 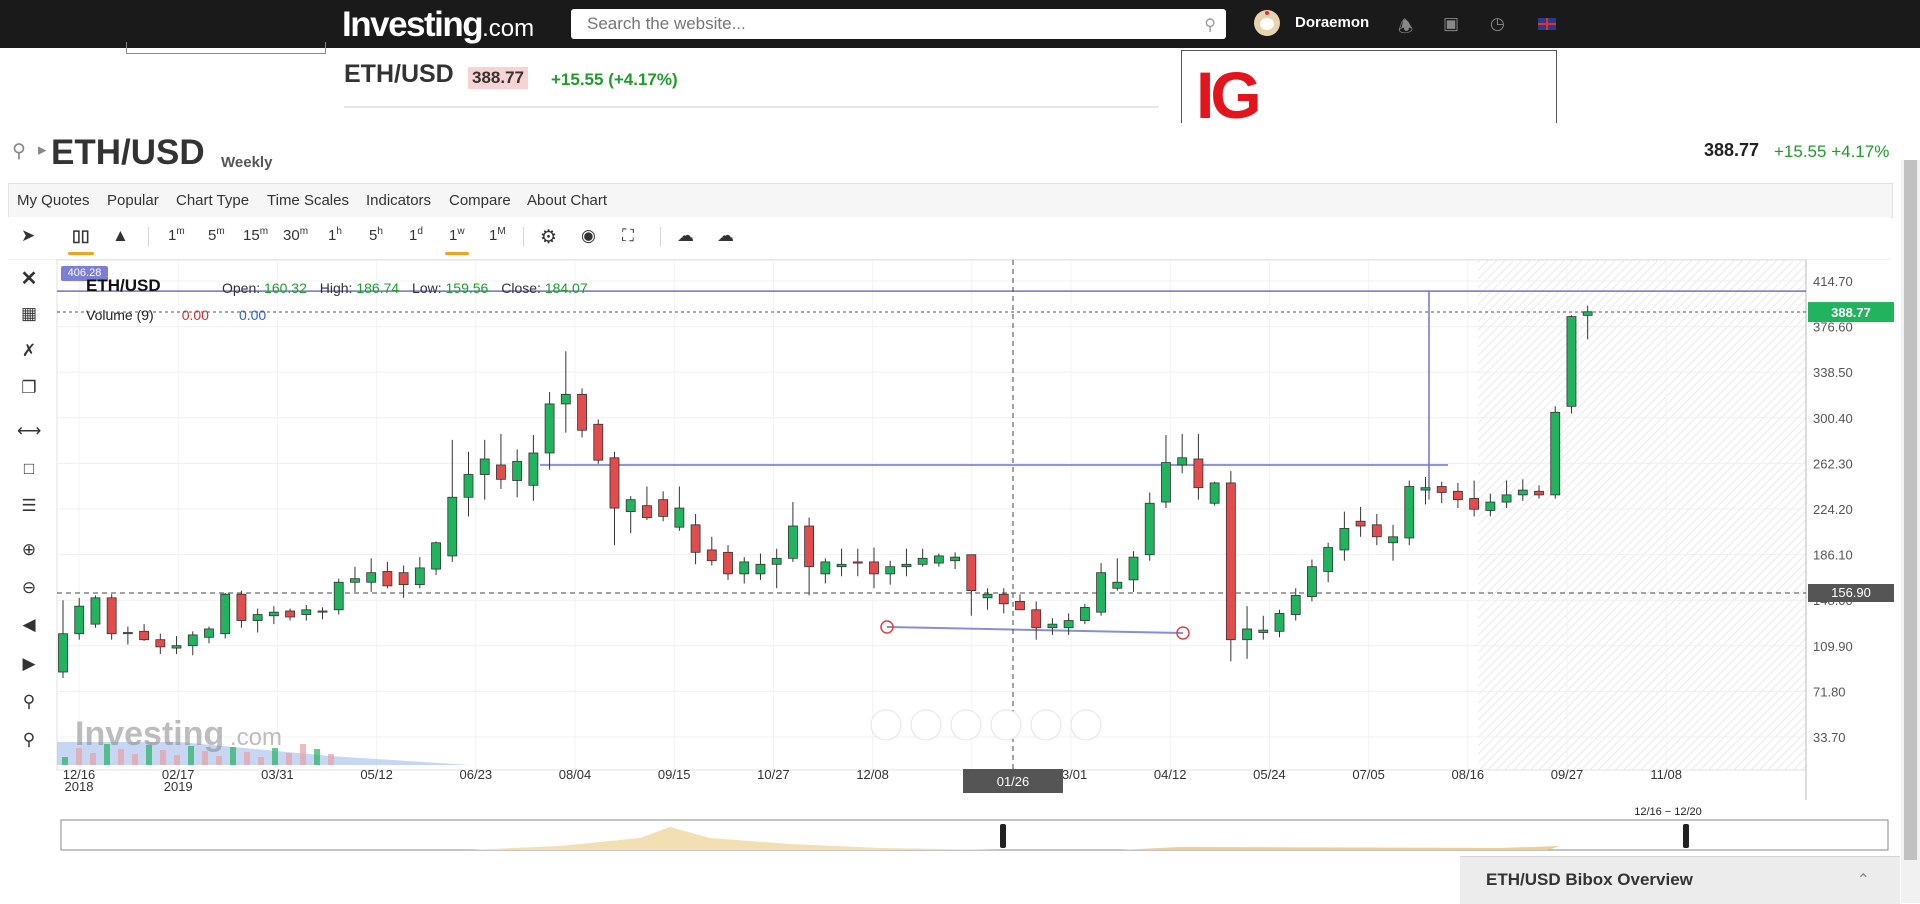 I want to click on menu-chart-type: Chart Type, so click(x=213, y=200).